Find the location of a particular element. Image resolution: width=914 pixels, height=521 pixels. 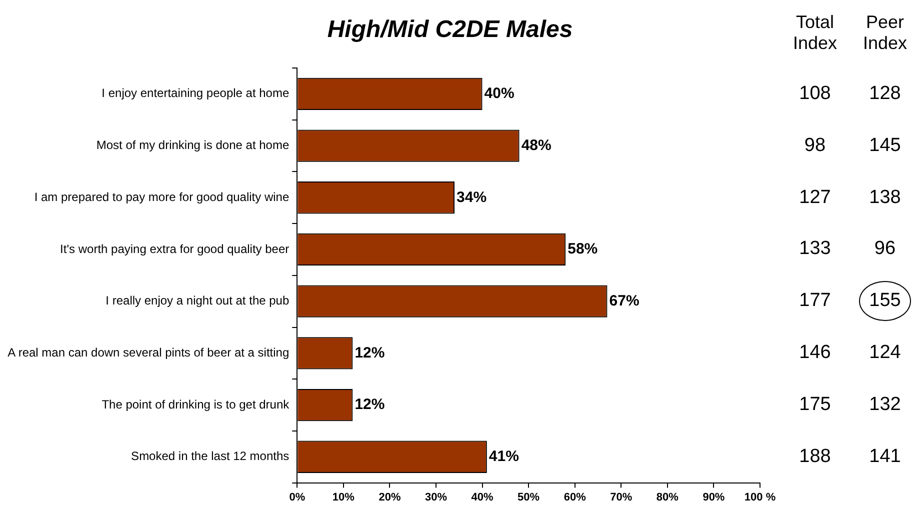

data-label: 41% is located at coordinates (503, 457).